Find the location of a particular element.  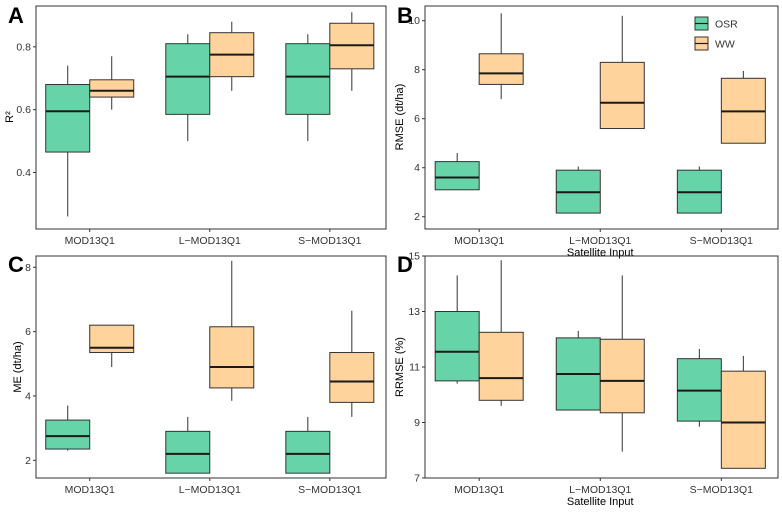

y-tick-label: 11 is located at coordinates (414, 368).